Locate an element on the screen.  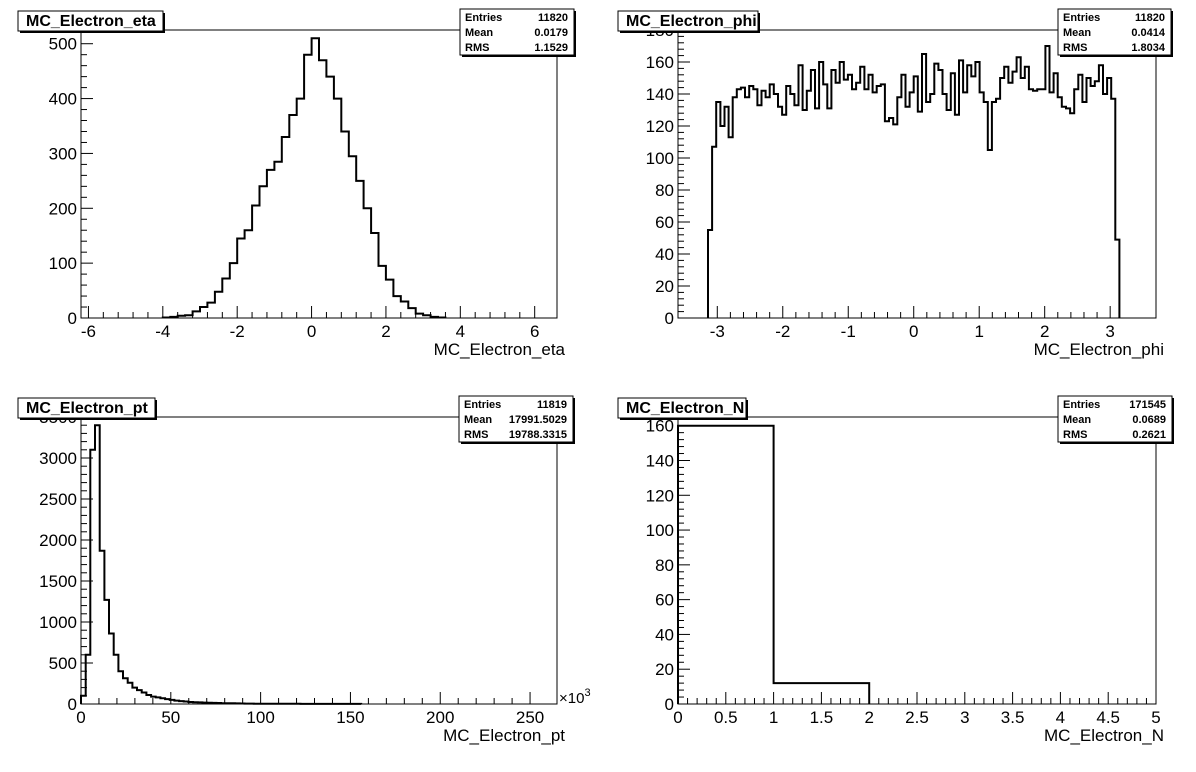
x-axis-exponent: ×10³ is located at coordinates (575, 697).